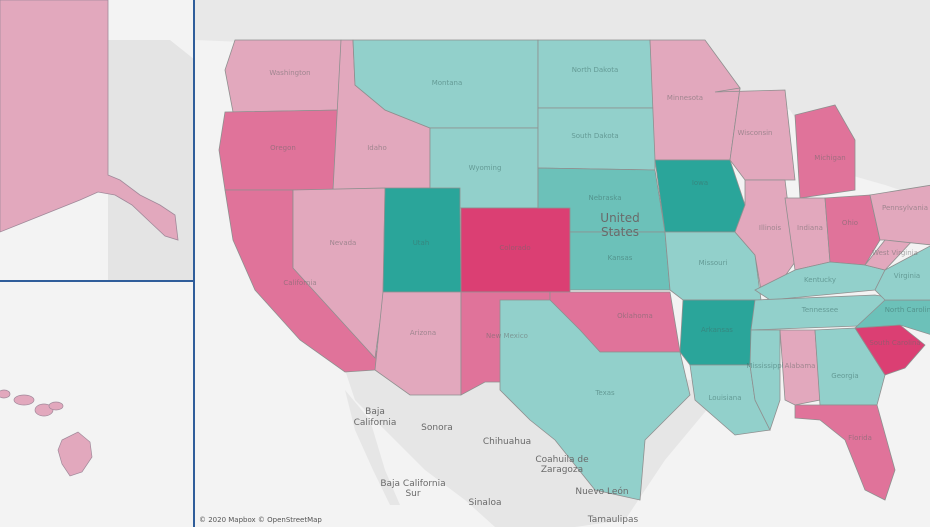 This screenshot has height=527, width=930. I want to click on state-label-pennsylvania: Pennsylvania, so click(905, 208).